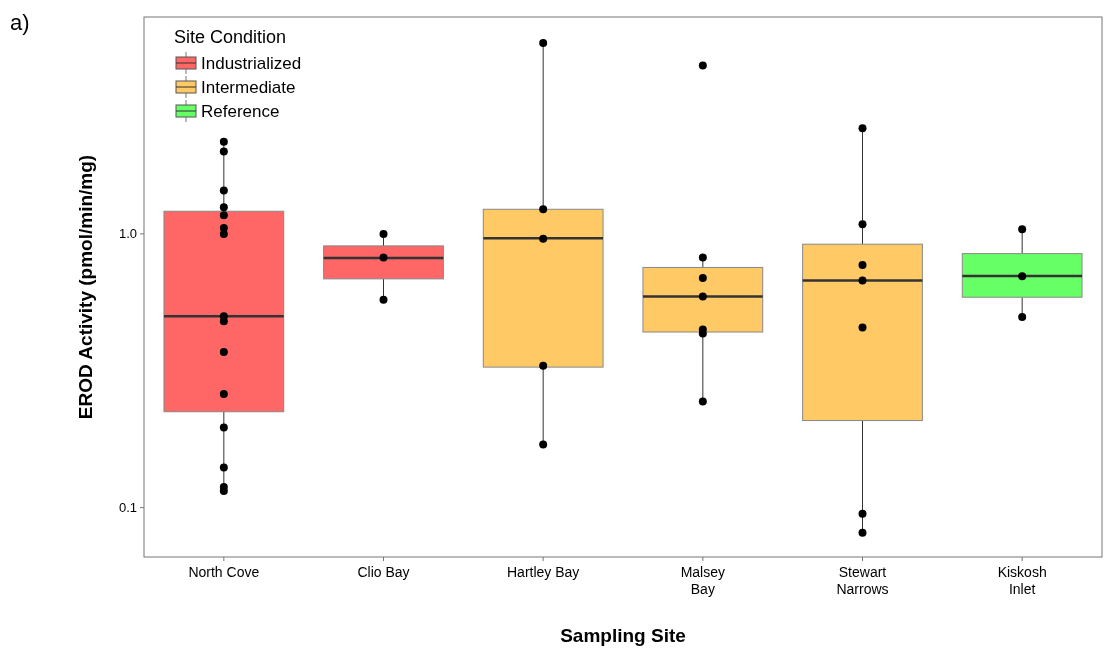 This screenshot has width=1115, height=656. What do you see at coordinates (862, 580) in the screenshot?
I see `x-tick-label: Stewart Narrows` at bounding box center [862, 580].